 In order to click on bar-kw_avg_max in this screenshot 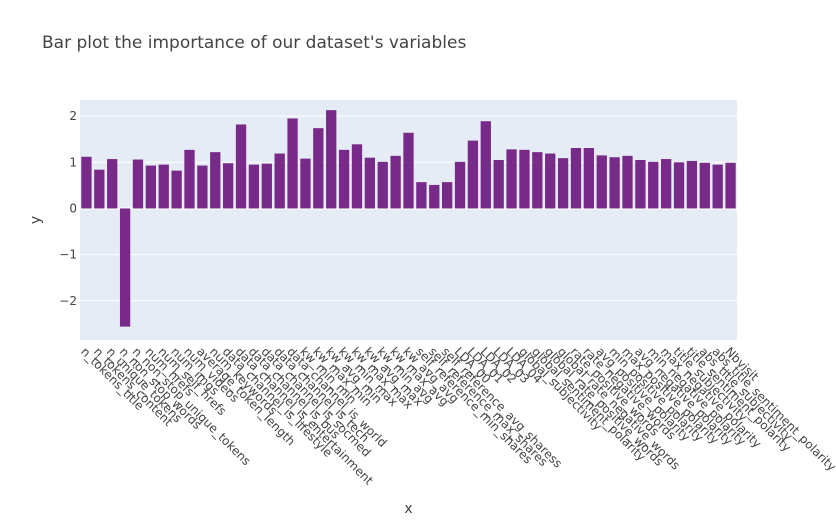, I will do `click(370, 183)`.